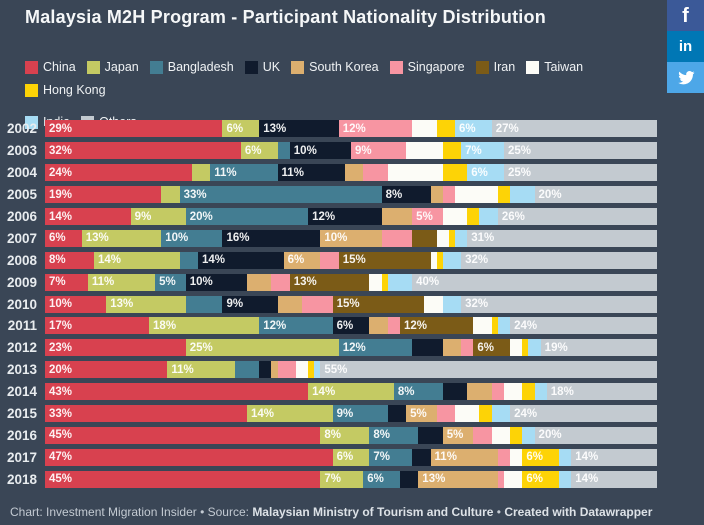 The width and height of the screenshot is (704, 525). I want to click on bar-segment-japan: 7%, so click(342, 479).